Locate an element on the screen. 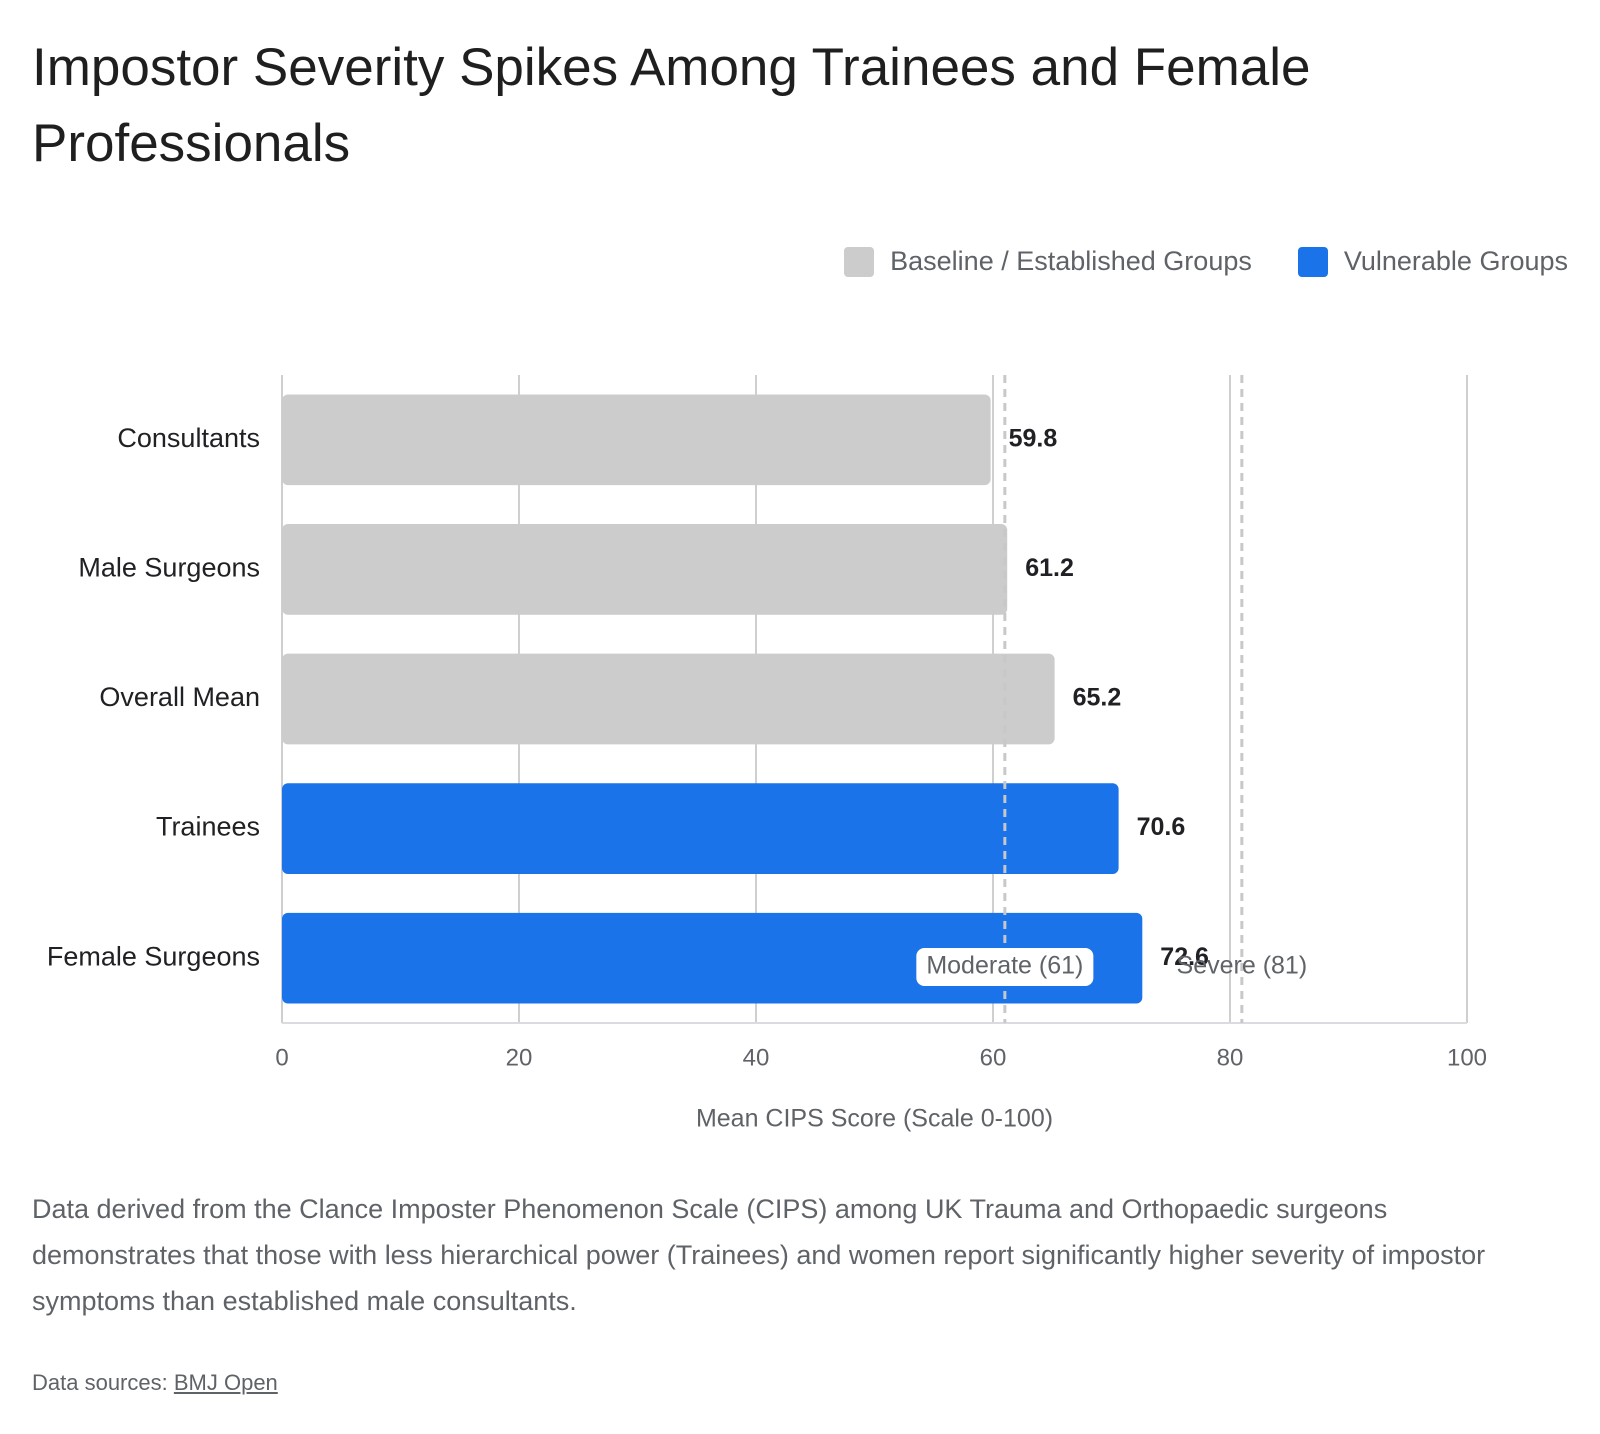 The width and height of the screenshot is (1600, 1434). x-tick-label: 60 is located at coordinates (993, 1057).